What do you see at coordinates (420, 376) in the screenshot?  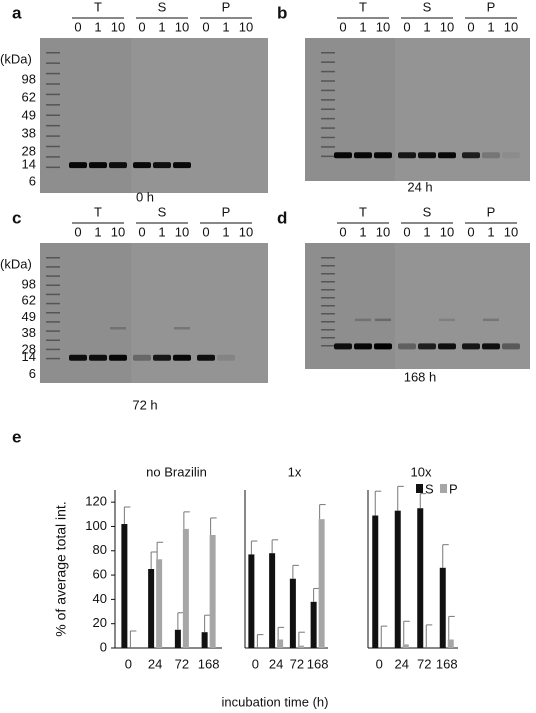 I see `time-label: 168 h` at bounding box center [420, 376].